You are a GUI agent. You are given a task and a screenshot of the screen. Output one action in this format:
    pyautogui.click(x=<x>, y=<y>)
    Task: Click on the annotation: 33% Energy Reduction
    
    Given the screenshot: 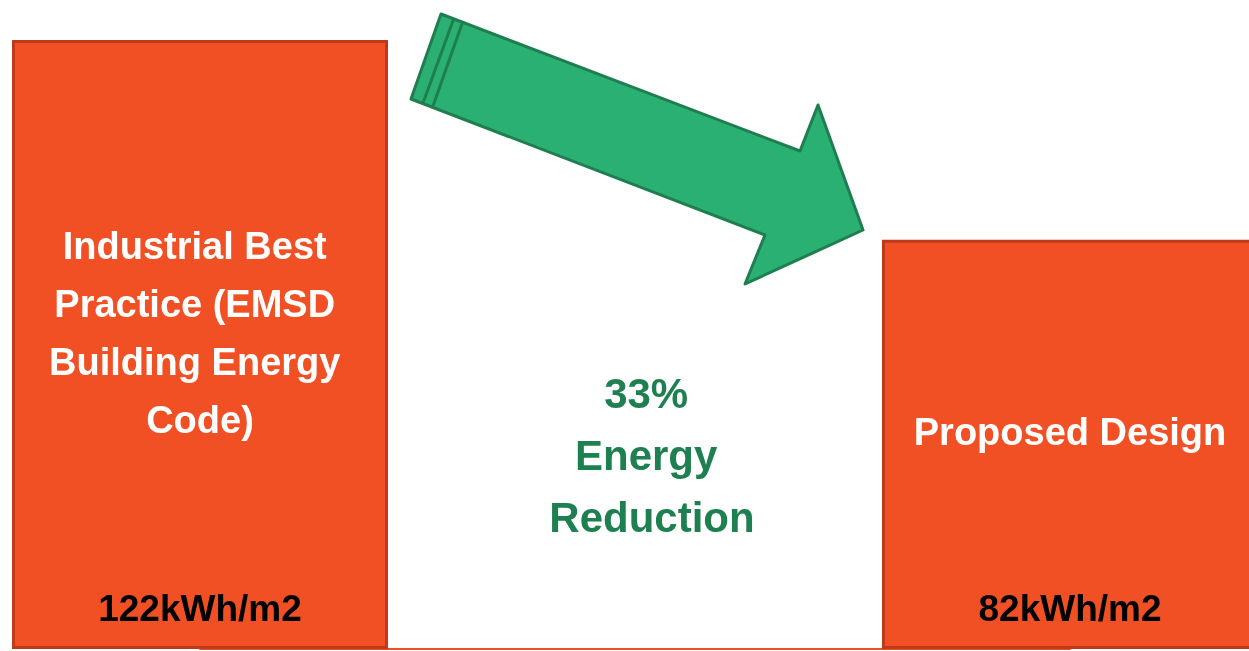 What is the action you would take?
    pyautogui.click(x=652, y=455)
    